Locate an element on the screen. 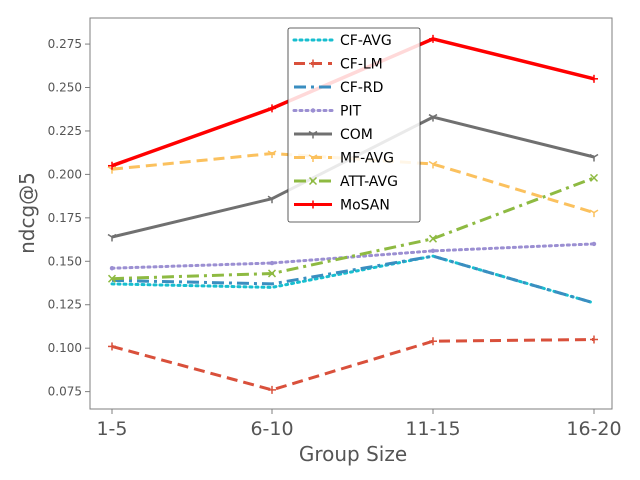 The height and width of the screenshot is (480, 640). legend-item-cf-rd: CF-RD is located at coordinates (338, 88).